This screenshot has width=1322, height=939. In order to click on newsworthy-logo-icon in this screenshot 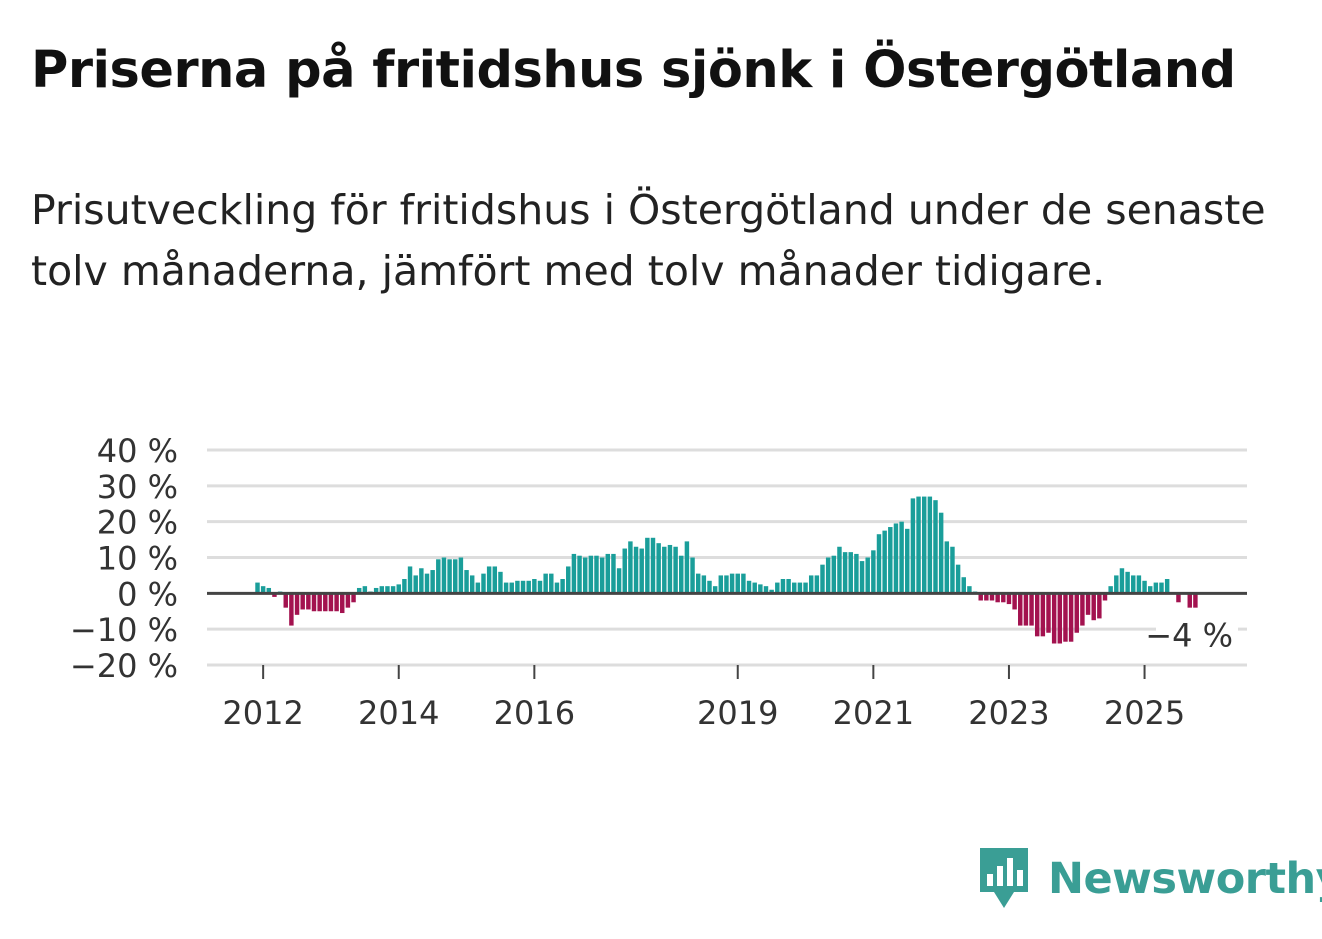, I will do `click(1004, 878)`.